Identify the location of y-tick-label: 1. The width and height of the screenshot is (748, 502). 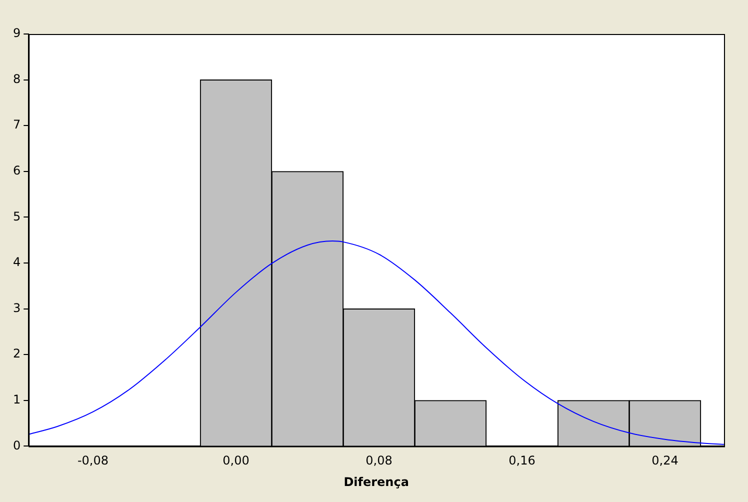
(16, 399).